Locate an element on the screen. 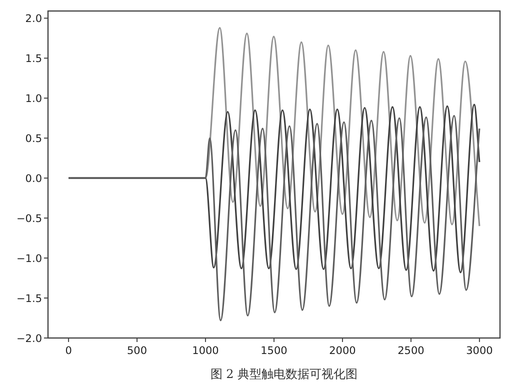 This screenshot has width=520, height=390. y-tick-label: 1.5 is located at coordinates (33, 58).